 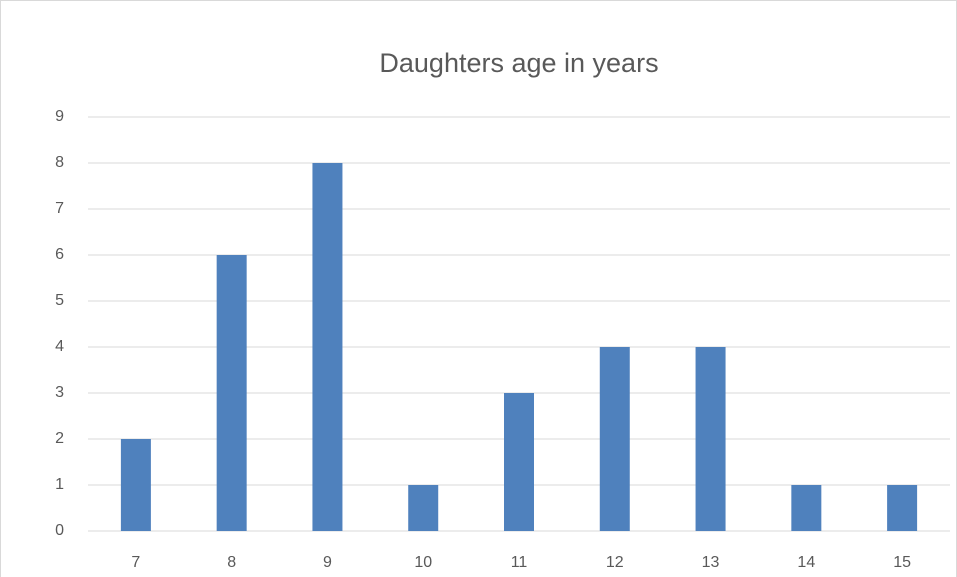 What do you see at coordinates (59, 116) in the screenshot?
I see `y-tick-label: 9` at bounding box center [59, 116].